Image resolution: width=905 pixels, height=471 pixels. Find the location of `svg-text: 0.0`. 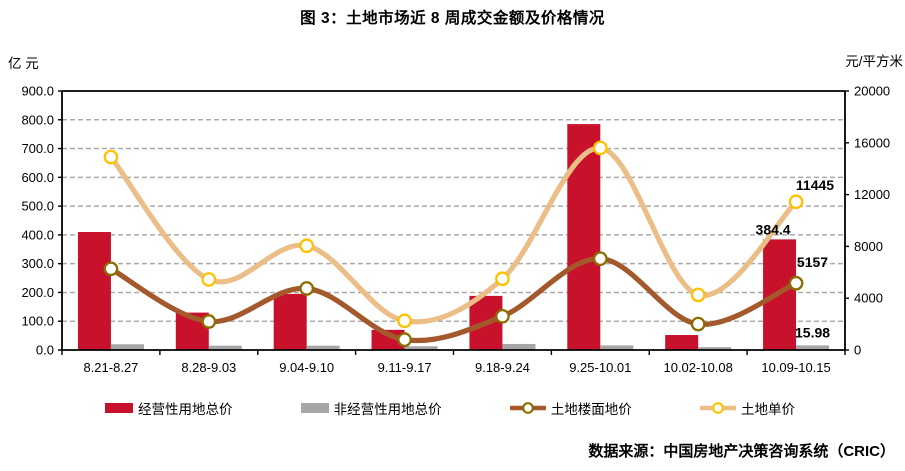

svg-text: 0.0 is located at coordinates (45, 350).